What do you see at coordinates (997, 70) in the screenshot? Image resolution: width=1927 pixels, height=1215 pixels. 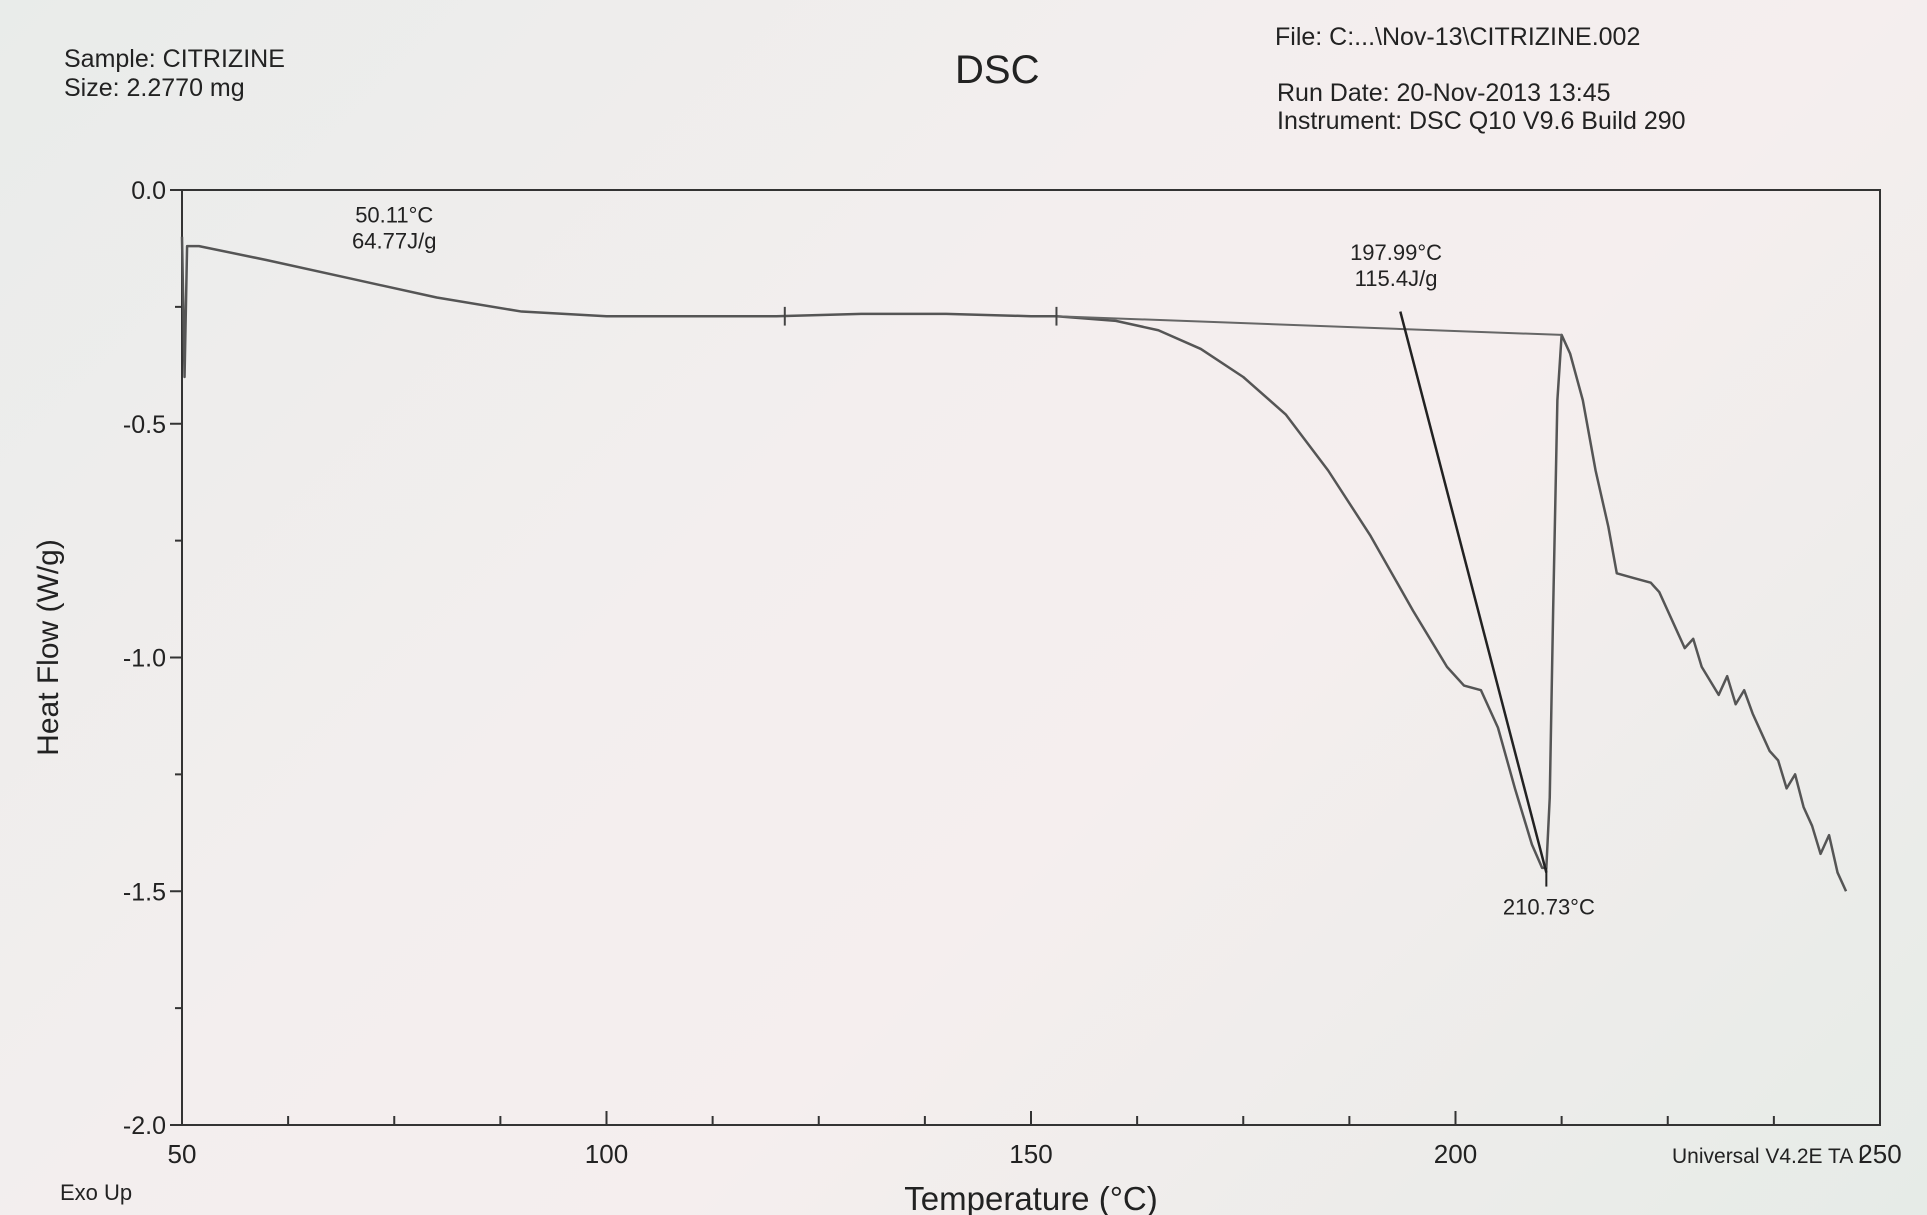 I see `chart-title: DSC` at bounding box center [997, 70].